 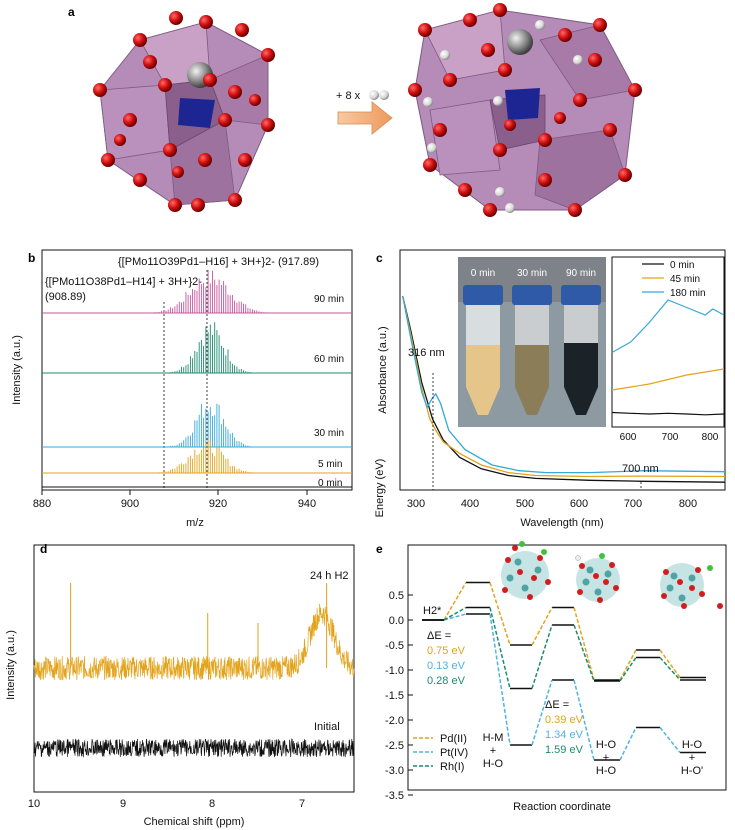 What do you see at coordinates (394, 646) in the screenshot?
I see `e-ytick-label: -0.5` at bounding box center [394, 646].